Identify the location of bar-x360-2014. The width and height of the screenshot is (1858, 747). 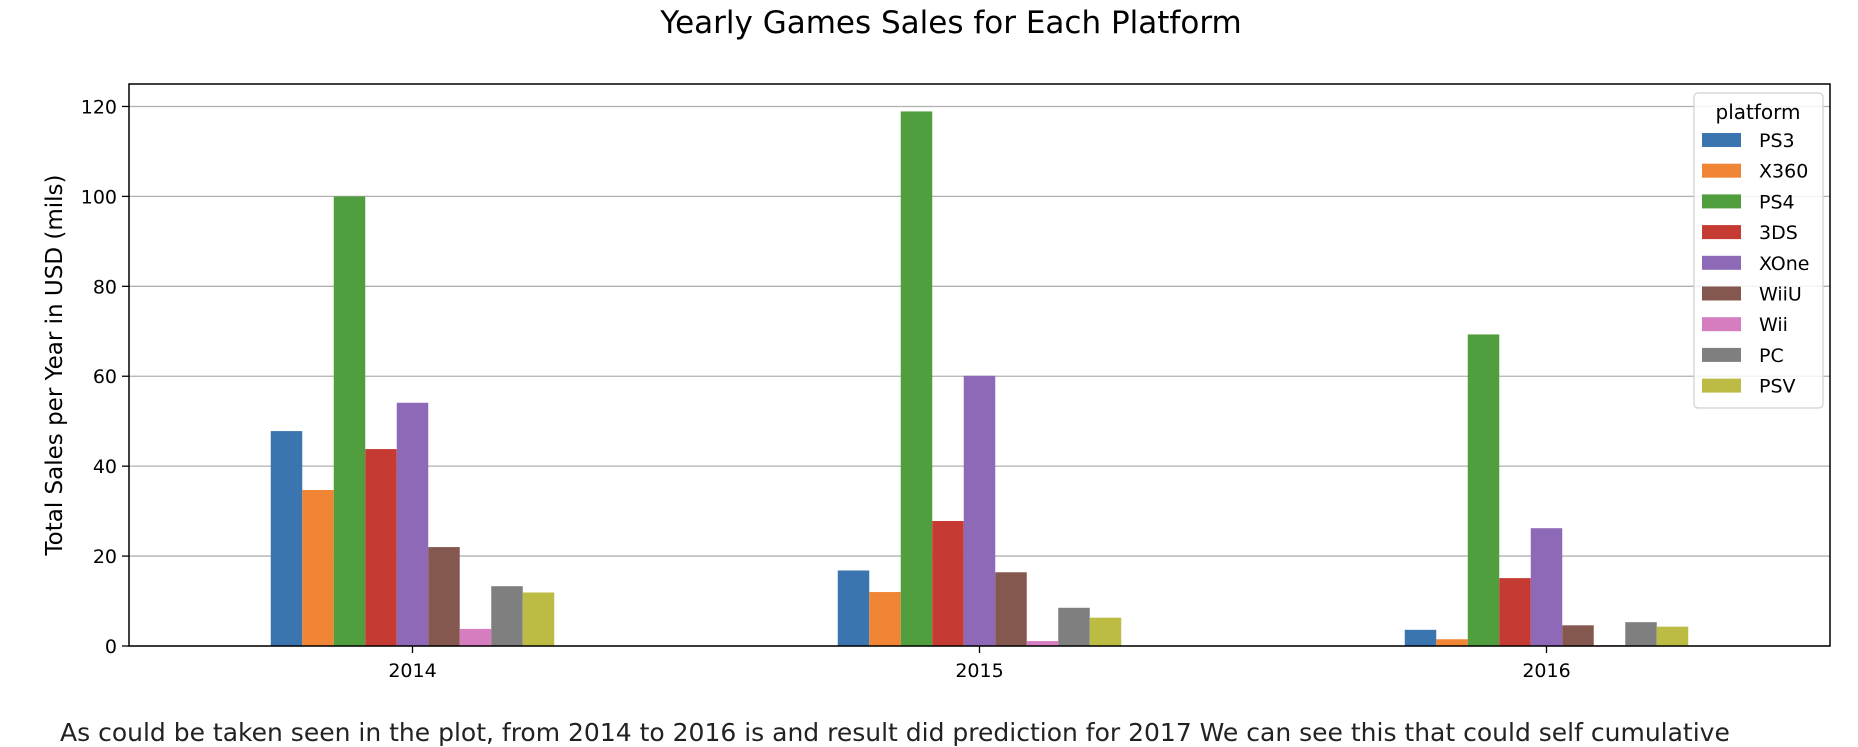
(318, 567).